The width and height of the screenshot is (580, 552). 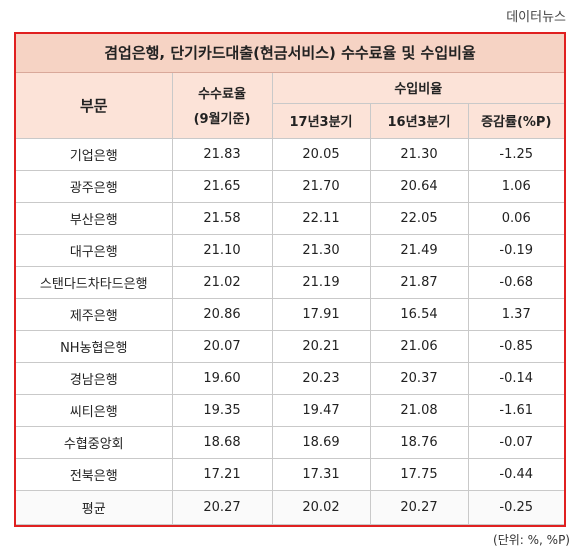 I want to click on ratio-q16-cell: 21.49, so click(x=419, y=250).